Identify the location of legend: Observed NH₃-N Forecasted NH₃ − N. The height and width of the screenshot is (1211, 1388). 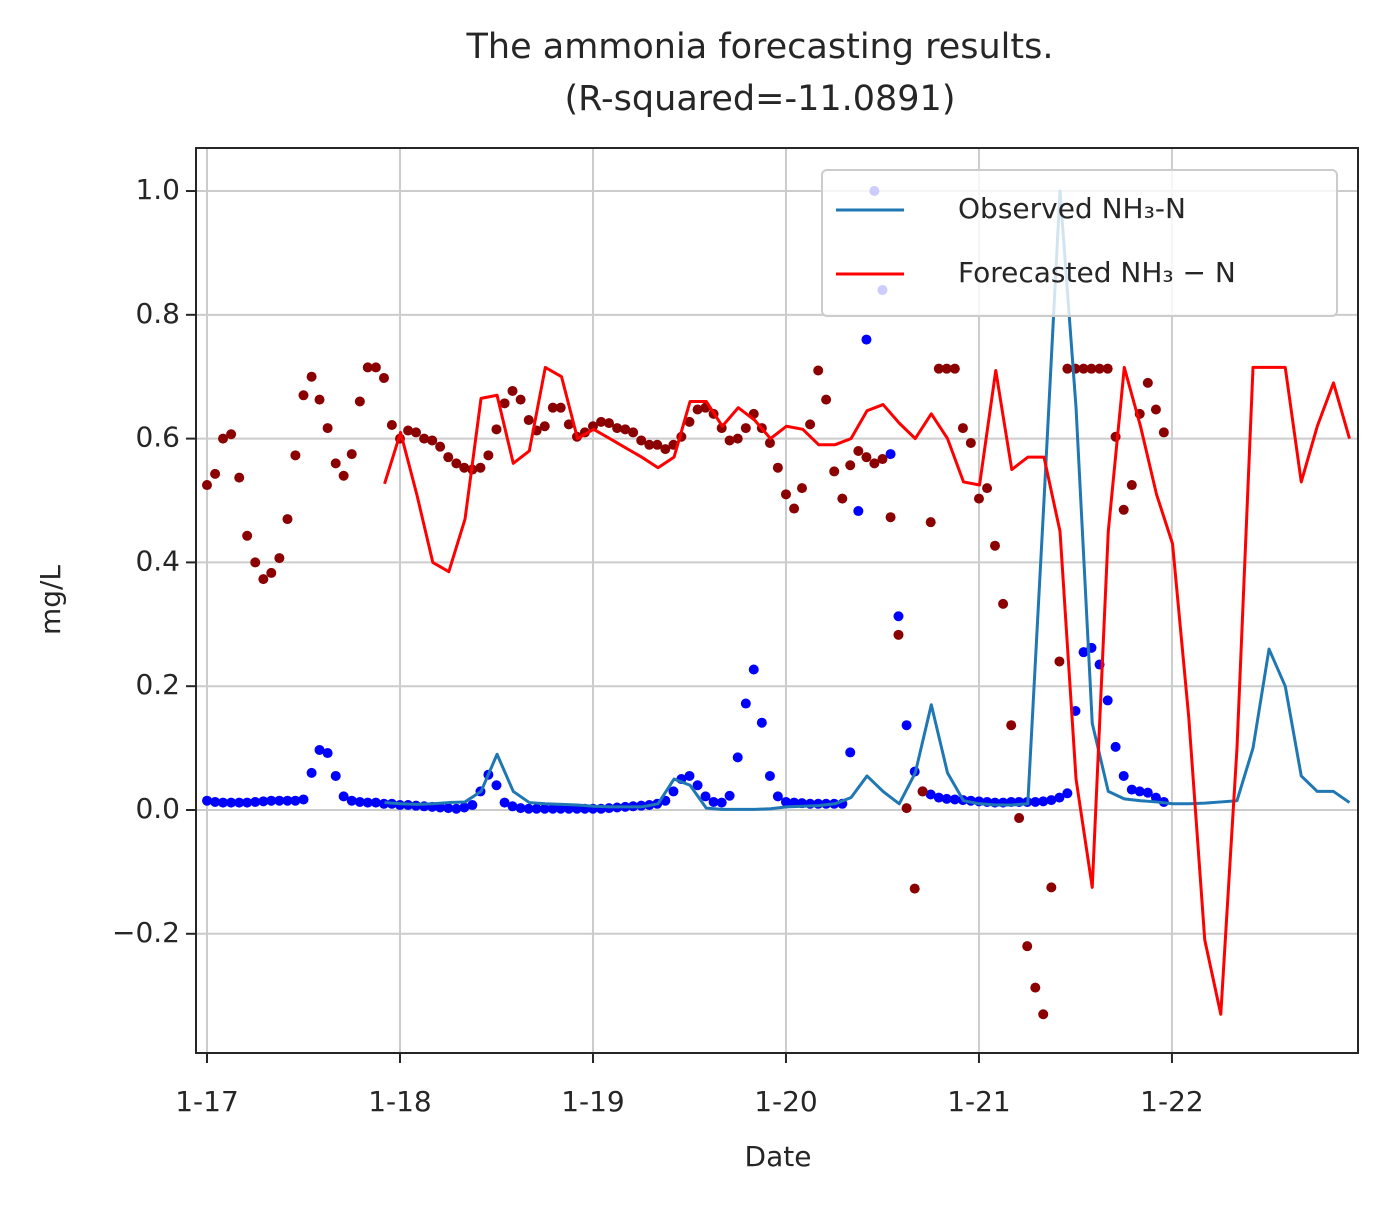
(1079, 243).